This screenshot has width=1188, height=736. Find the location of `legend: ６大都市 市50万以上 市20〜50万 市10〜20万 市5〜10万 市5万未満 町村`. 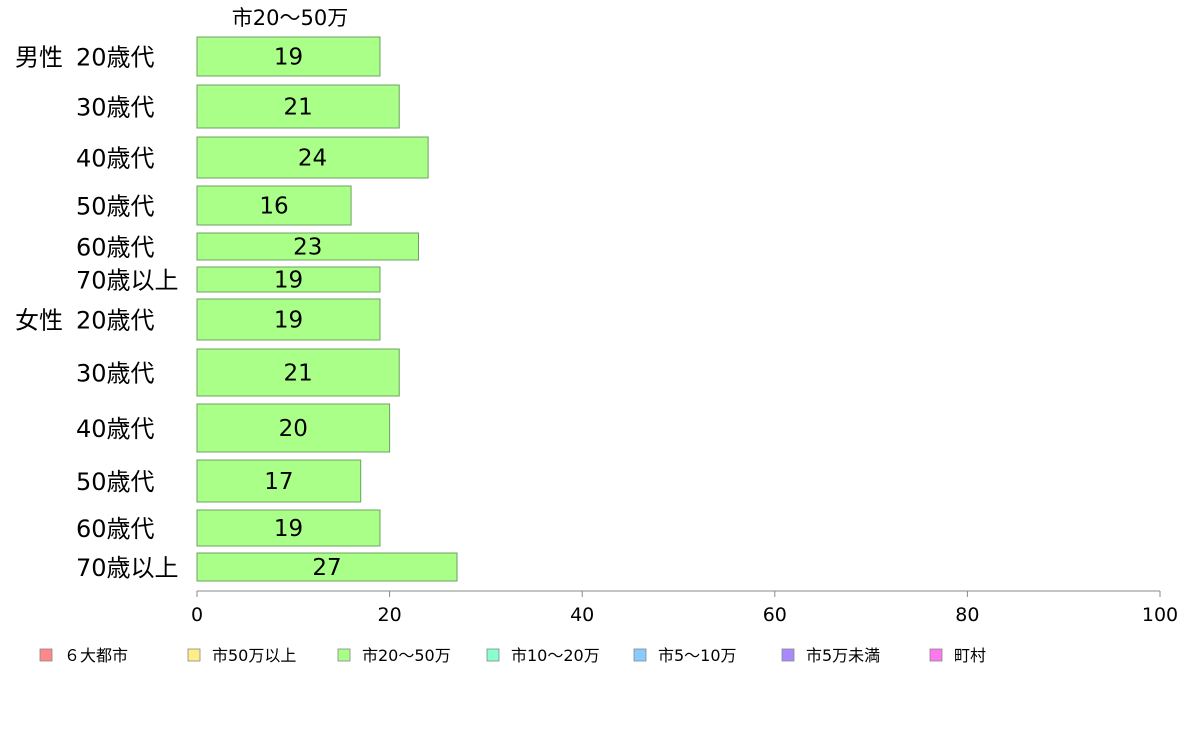

legend: ６大都市 市50万以上 市20〜50万 市10〜20万 市5〜10万 市5万未満 町村 is located at coordinates (512, 655).